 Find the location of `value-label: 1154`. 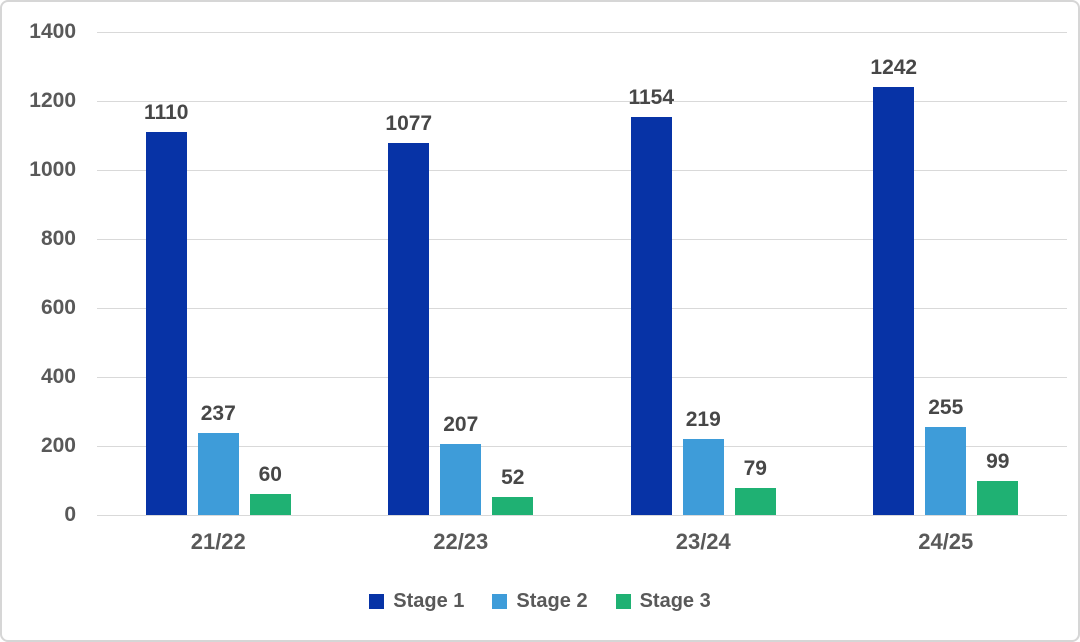

value-label: 1154 is located at coordinates (651, 97).